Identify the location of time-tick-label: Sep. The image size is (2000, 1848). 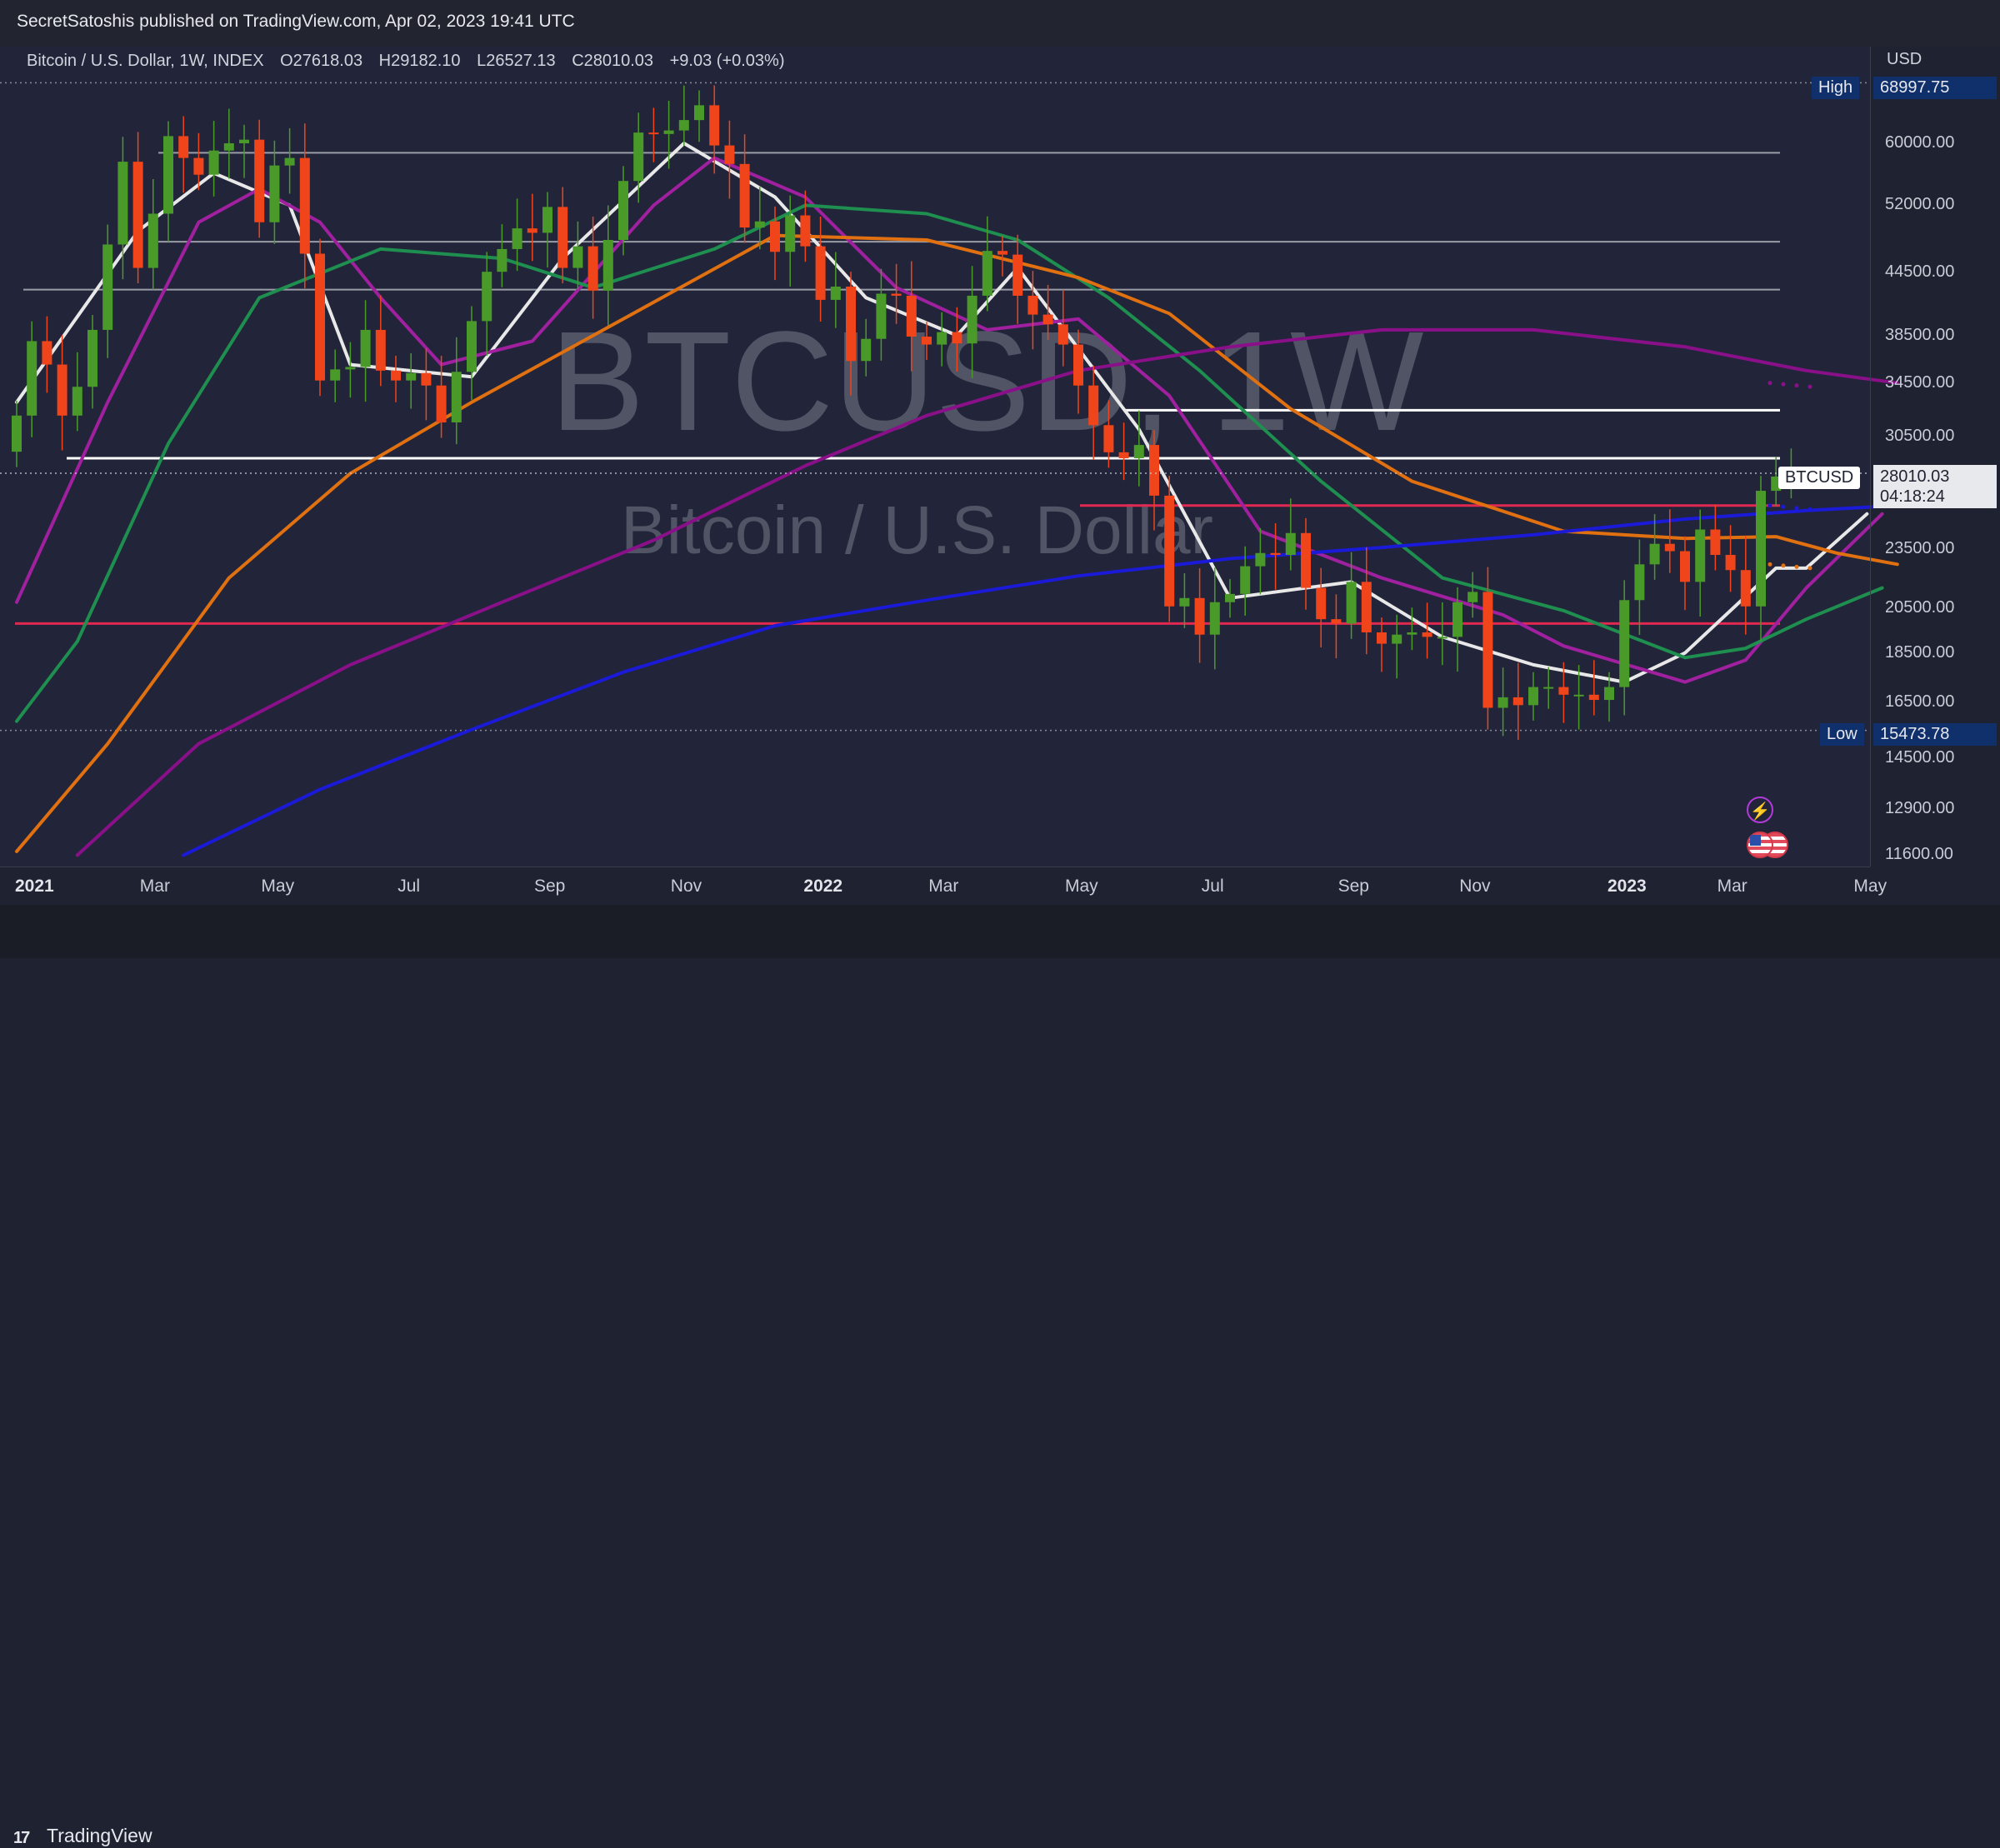
(1353, 887).